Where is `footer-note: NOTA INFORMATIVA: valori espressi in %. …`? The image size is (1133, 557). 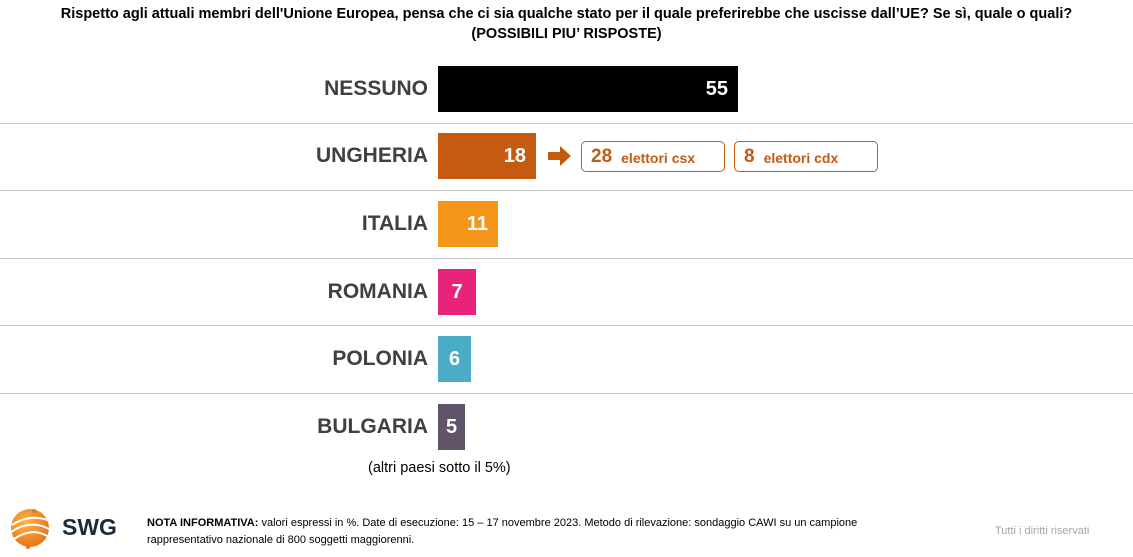 footer-note: NOTA INFORMATIVA: valori espressi in %. … is located at coordinates (502, 532).